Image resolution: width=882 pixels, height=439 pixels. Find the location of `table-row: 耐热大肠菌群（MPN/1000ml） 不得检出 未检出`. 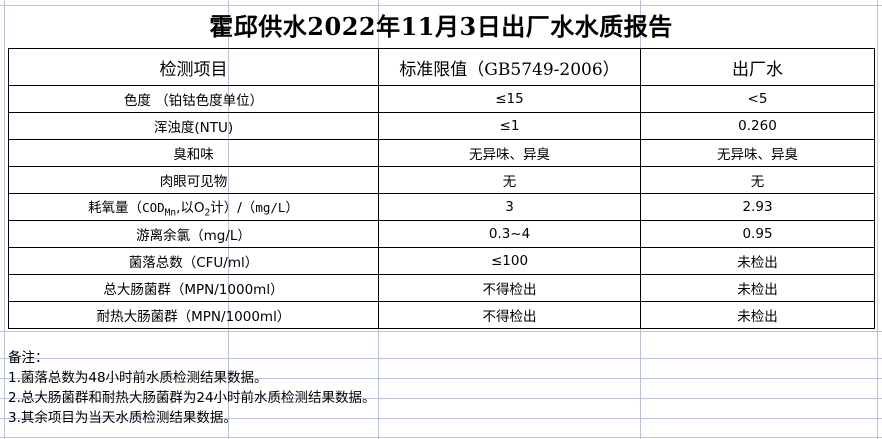

table-row: 耐热大肠菌群（MPN/1000ml） 不得检出 未检出 is located at coordinates (441, 315).